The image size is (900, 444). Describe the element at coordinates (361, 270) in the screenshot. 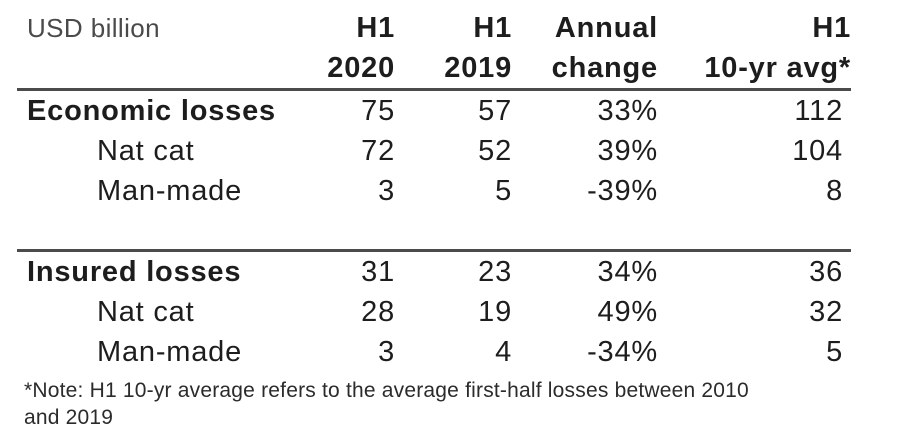

I see `cell-h1-2020: 31` at that location.